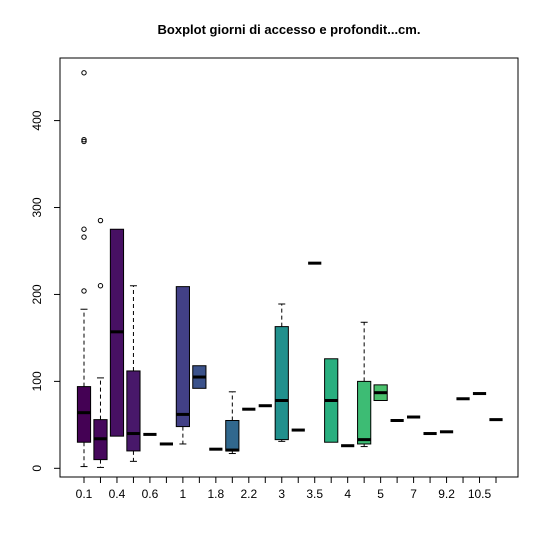  Describe the element at coordinates (37, 468) in the screenshot. I see `y-tick-label: 0` at that location.